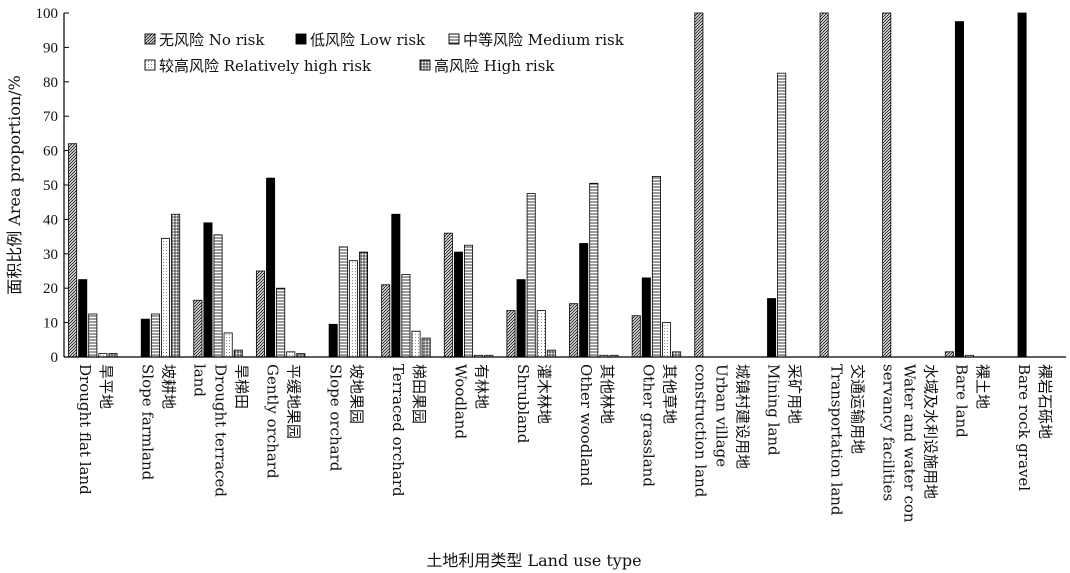  Describe the element at coordinates (398, 430) in the screenshot. I see `category-label: Terraced orchard` at that location.